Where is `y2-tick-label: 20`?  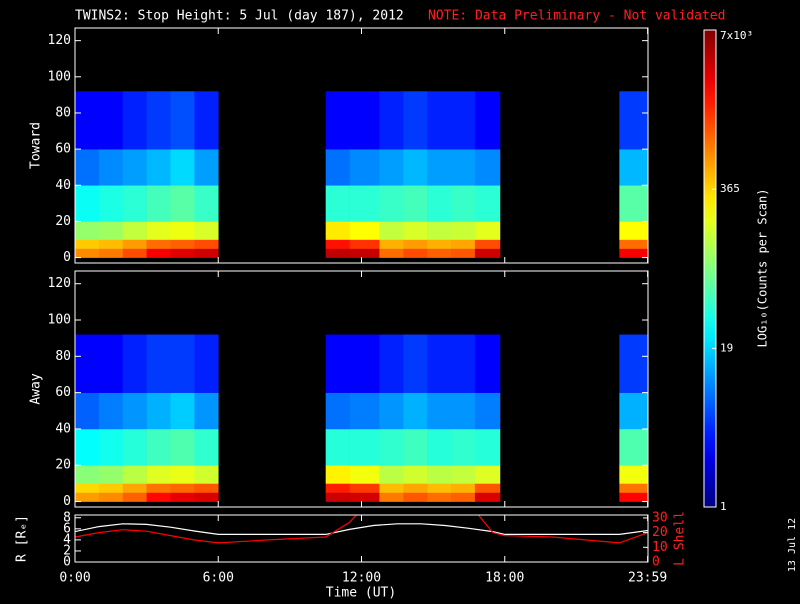
y2-tick-label: 20 is located at coordinates (660, 532).